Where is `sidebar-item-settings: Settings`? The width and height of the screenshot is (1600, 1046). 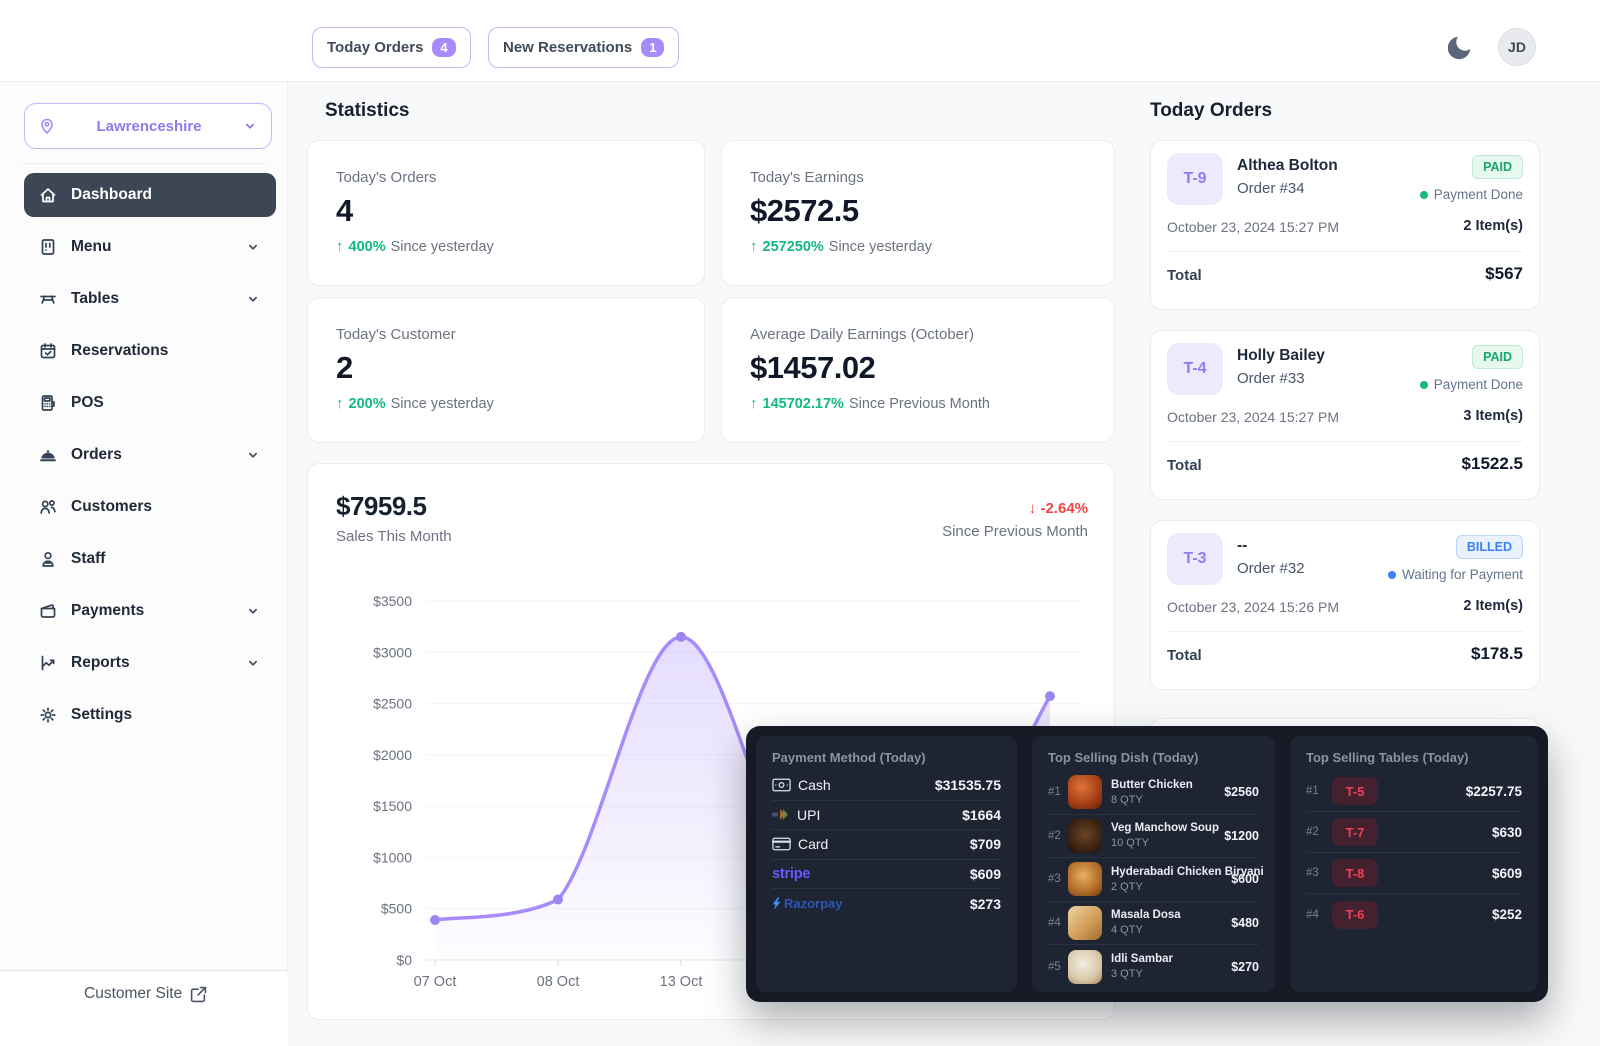 sidebar-item-settings: Settings is located at coordinates (150, 715).